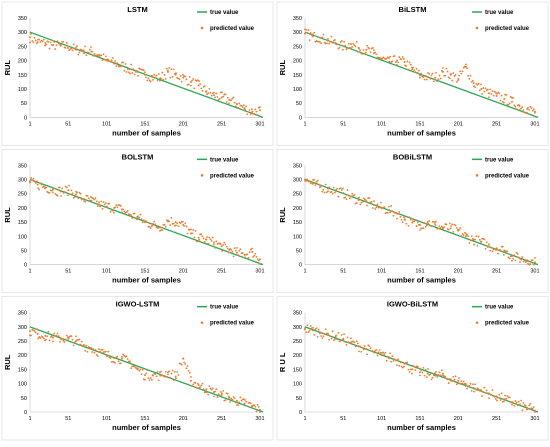 The height and width of the screenshot is (447, 550). I want to click on y-tick-label: 100, so click(297, 90).